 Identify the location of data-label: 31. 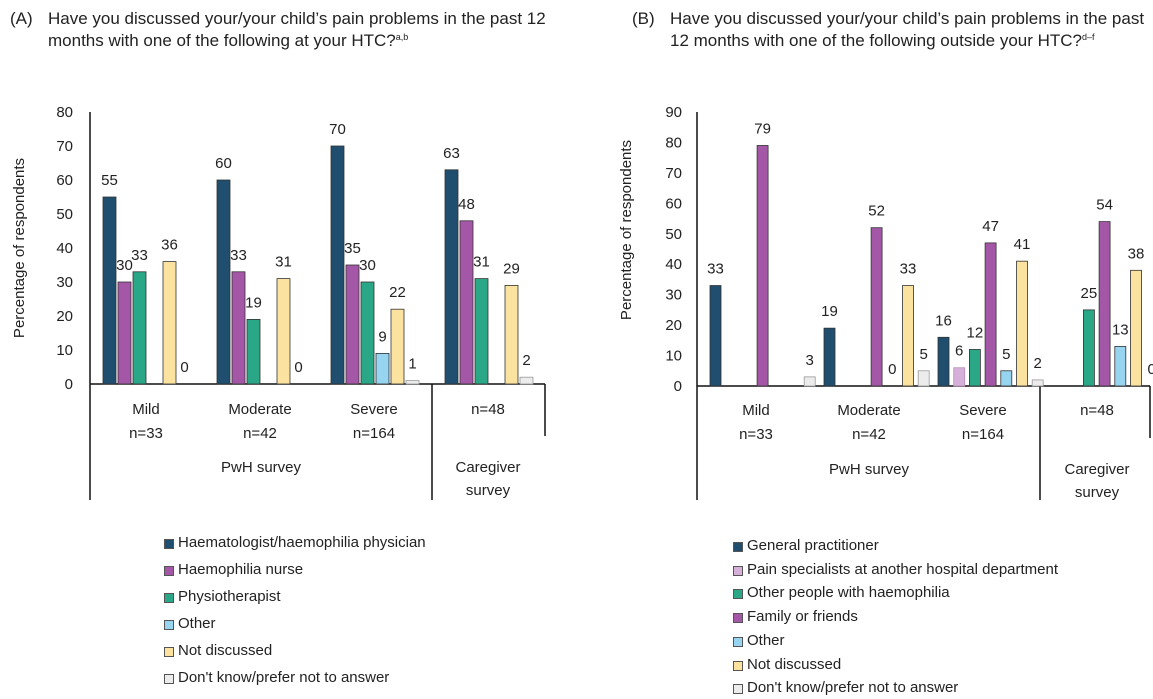
(481, 262).